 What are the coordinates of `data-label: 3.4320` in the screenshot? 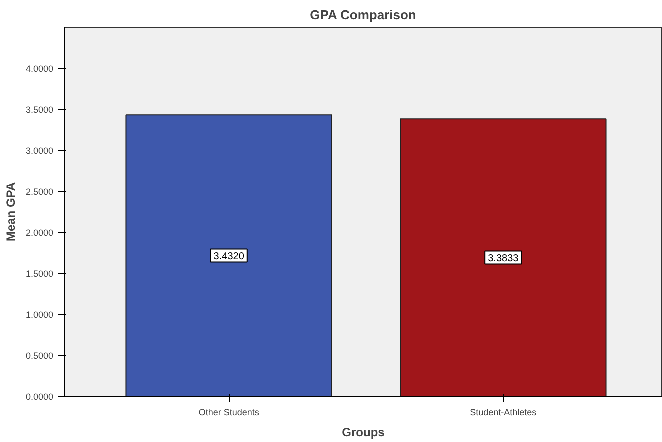 It's located at (229, 256).